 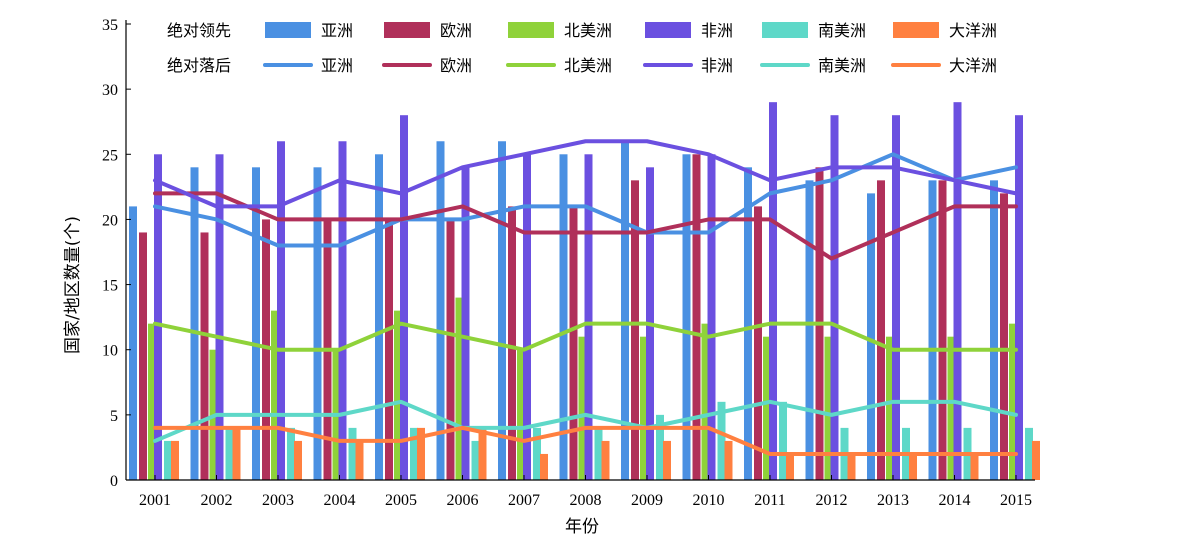 I want to click on bar-2-2005, so click(x=398, y=395).